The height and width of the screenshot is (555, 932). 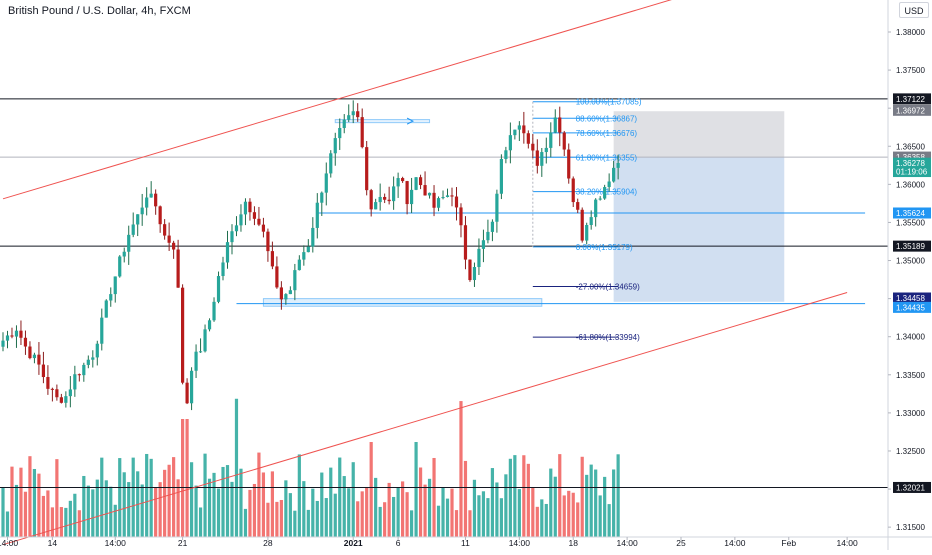 What do you see at coordinates (914, 10) in the screenshot?
I see `currency-button: USD` at bounding box center [914, 10].